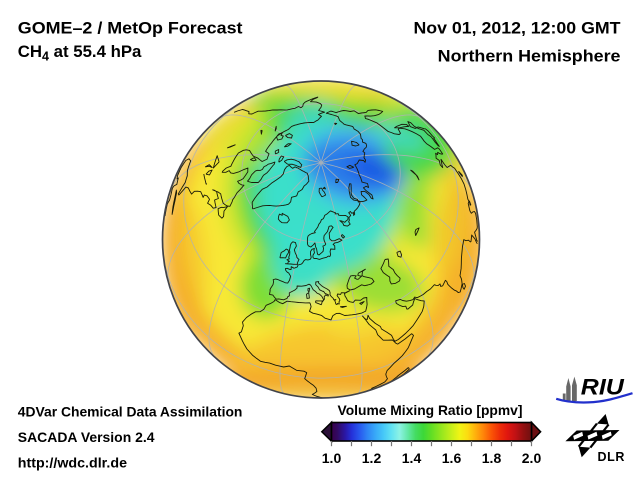 The width and height of the screenshot is (640, 480). Describe the element at coordinates (372, 458) in the screenshot. I see `svg-text: 1.2` at that location.